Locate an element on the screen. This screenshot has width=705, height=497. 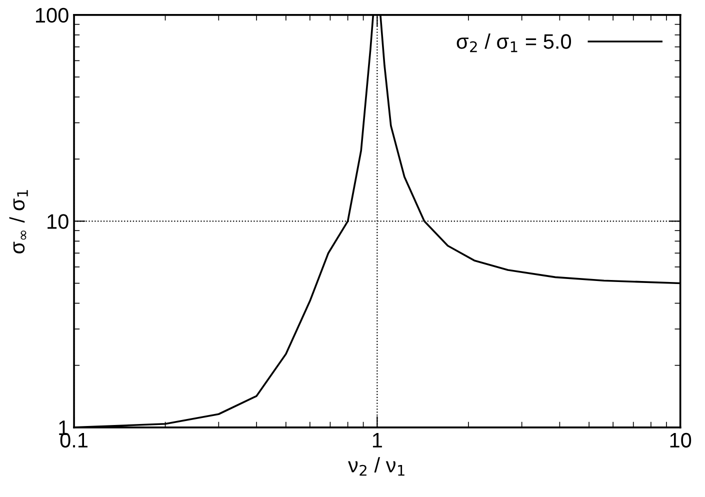
x-tick-label: 1 is located at coordinates (377, 440).